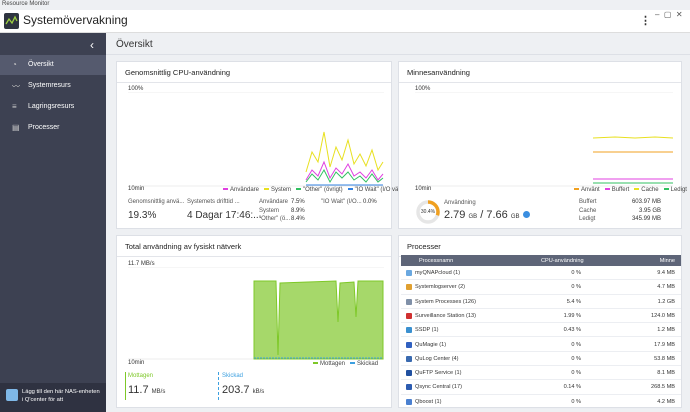  What do you see at coordinates (445, 315) in the screenshot?
I see `process-name: Surveillance Station (13)` at bounding box center [445, 315].